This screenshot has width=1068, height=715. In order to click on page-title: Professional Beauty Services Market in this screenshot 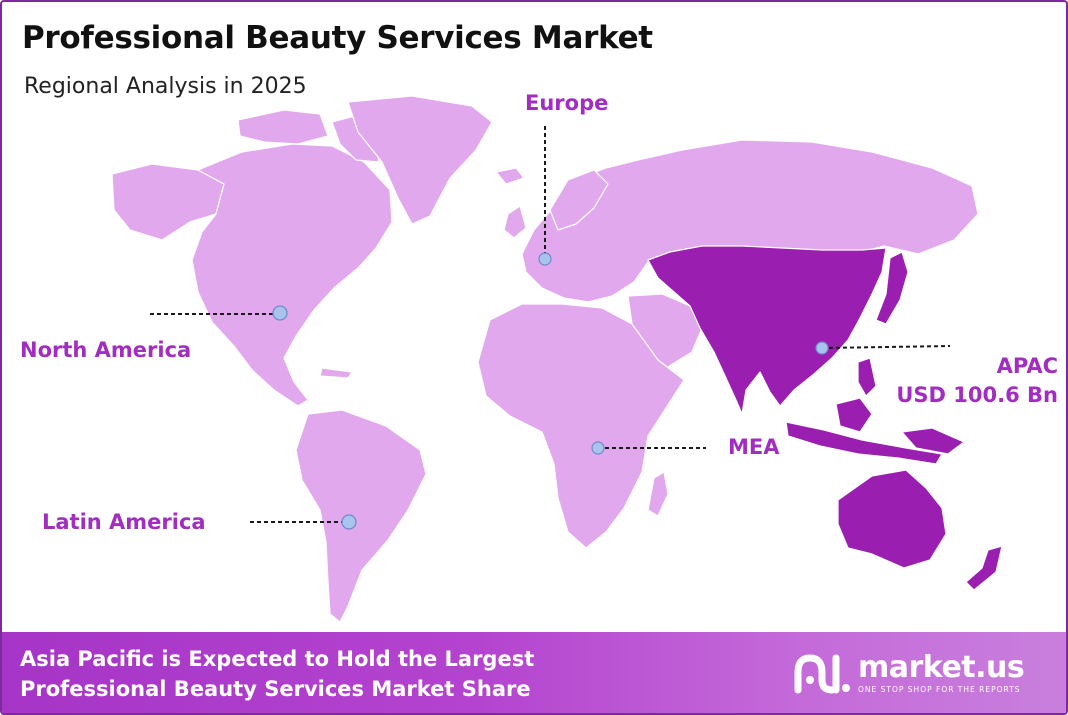, I will do `click(337, 38)`.